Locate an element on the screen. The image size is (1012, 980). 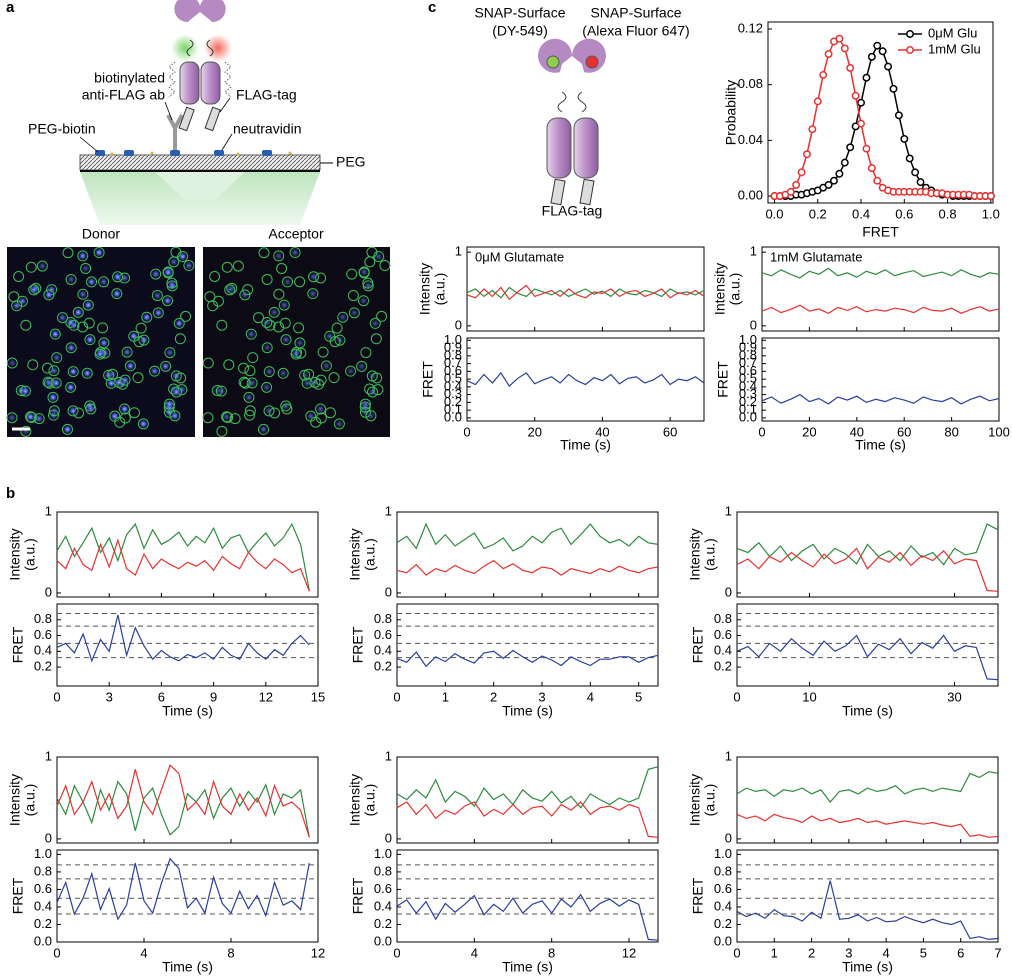
y-tick-label: 0.04 is located at coordinates (750, 139).